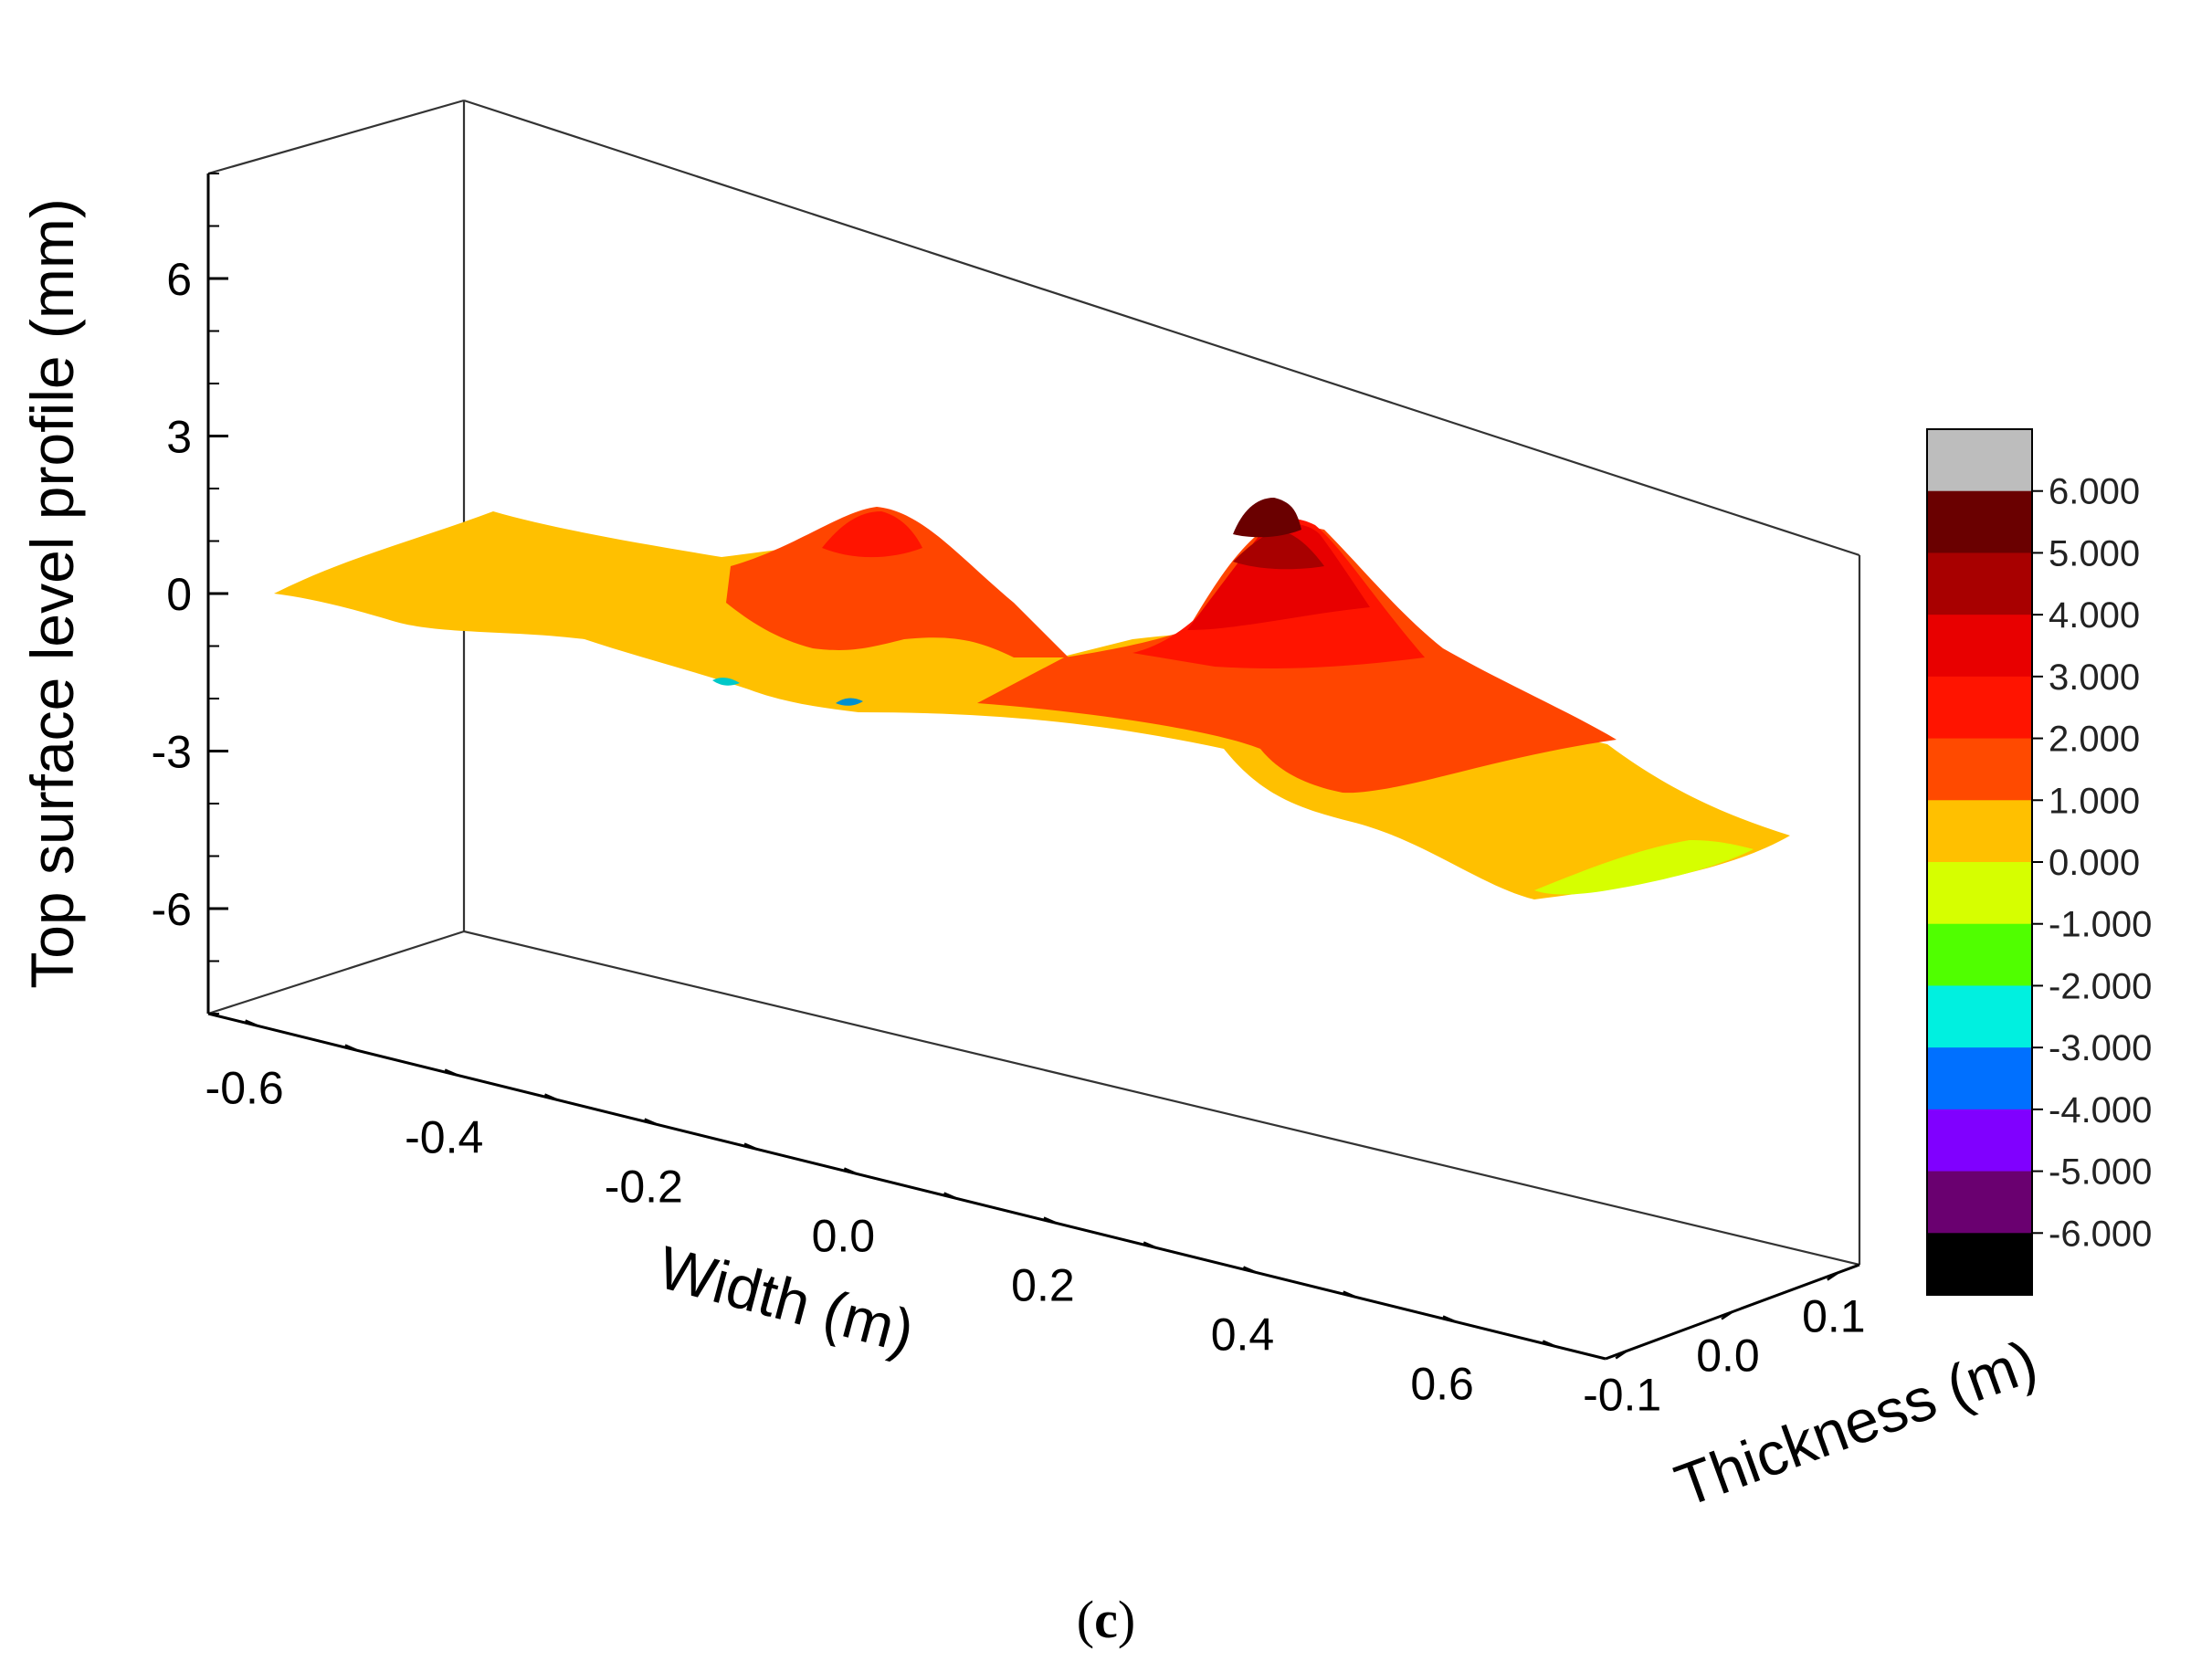  Describe the element at coordinates (2095, 740) in the screenshot. I see `colorbar-label: 2.000` at that location.